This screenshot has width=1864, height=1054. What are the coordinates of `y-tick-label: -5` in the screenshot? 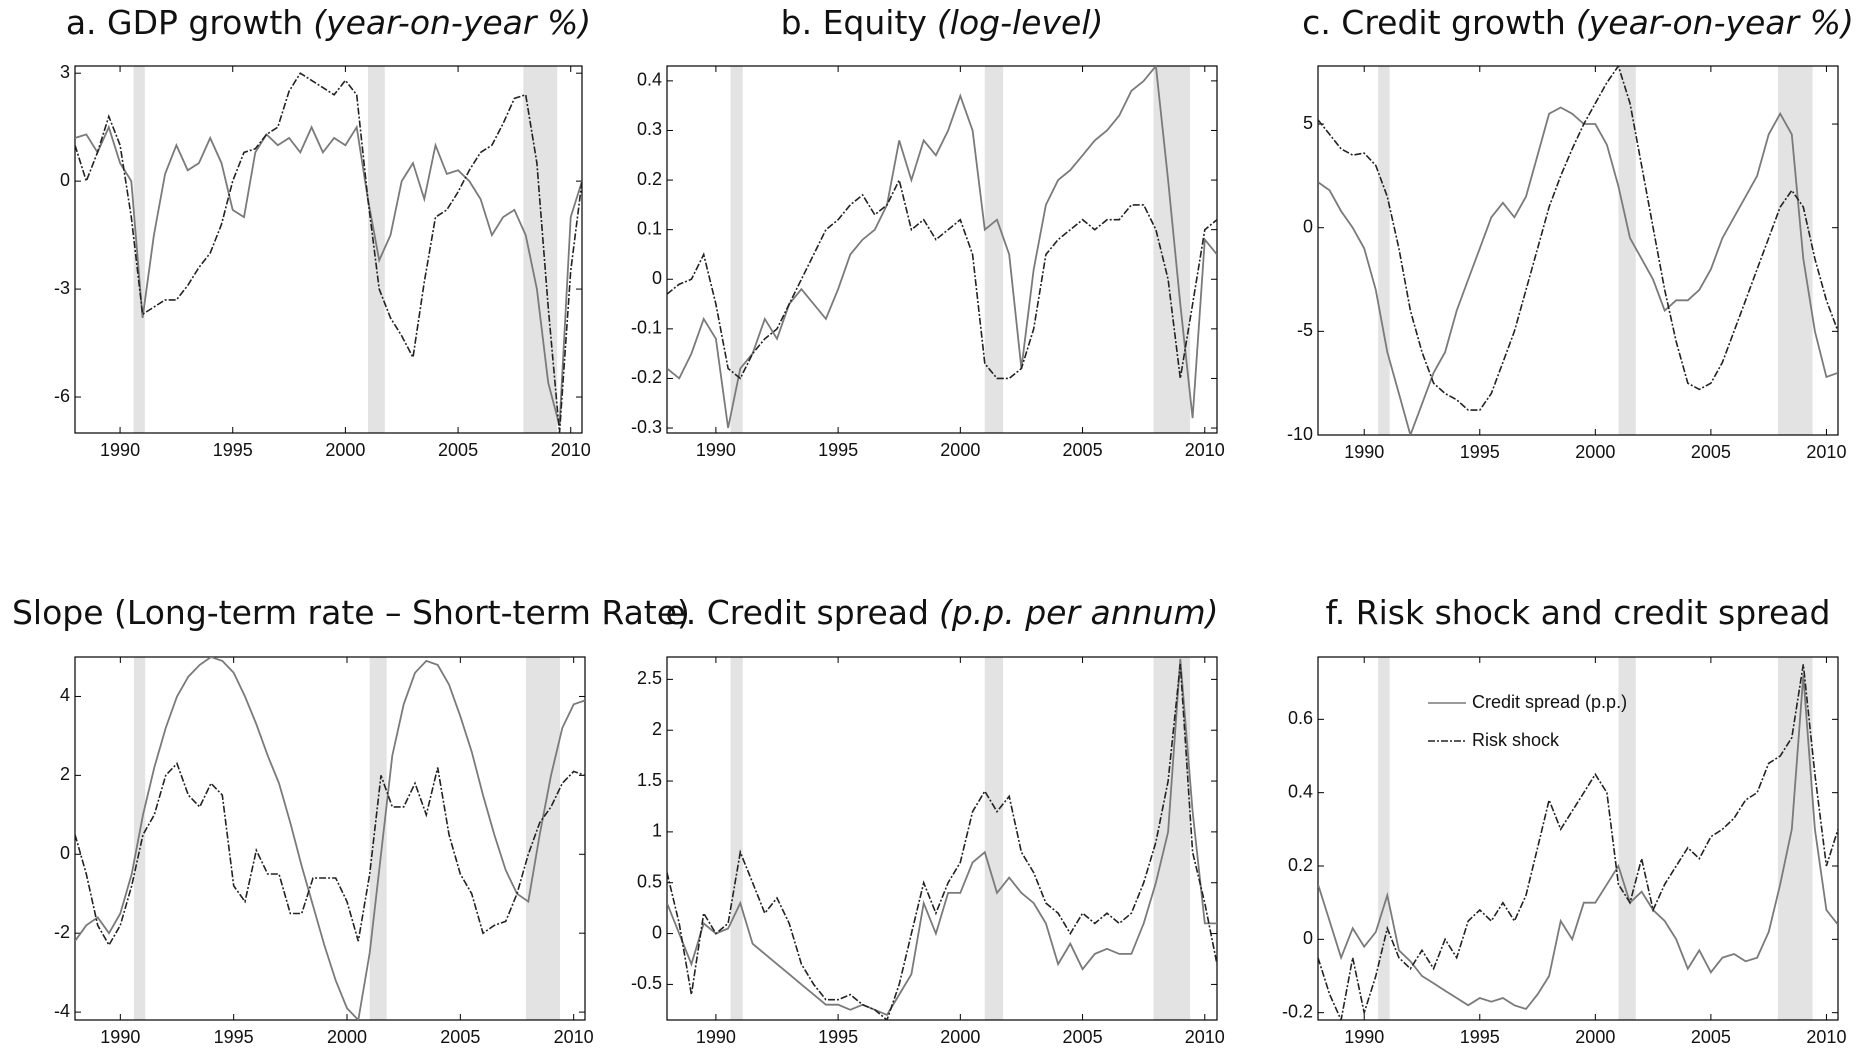 It's located at (1305, 330).